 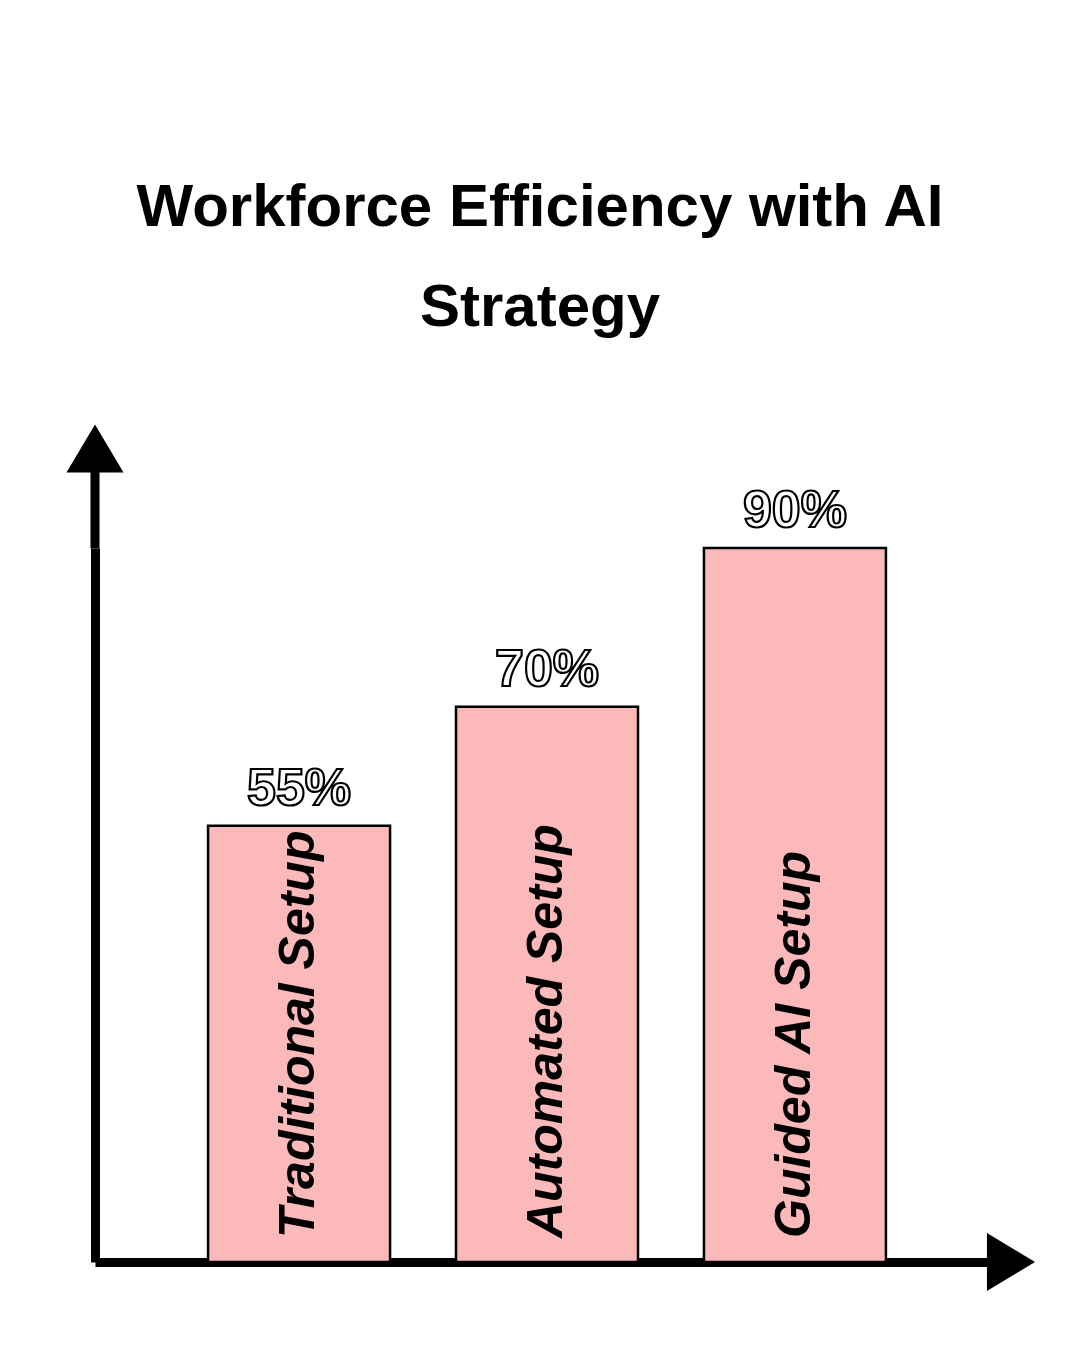 What do you see at coordinates (299, 786) in the screenshot?
I see `data-label: 55%` at bounding box center [299, 786].